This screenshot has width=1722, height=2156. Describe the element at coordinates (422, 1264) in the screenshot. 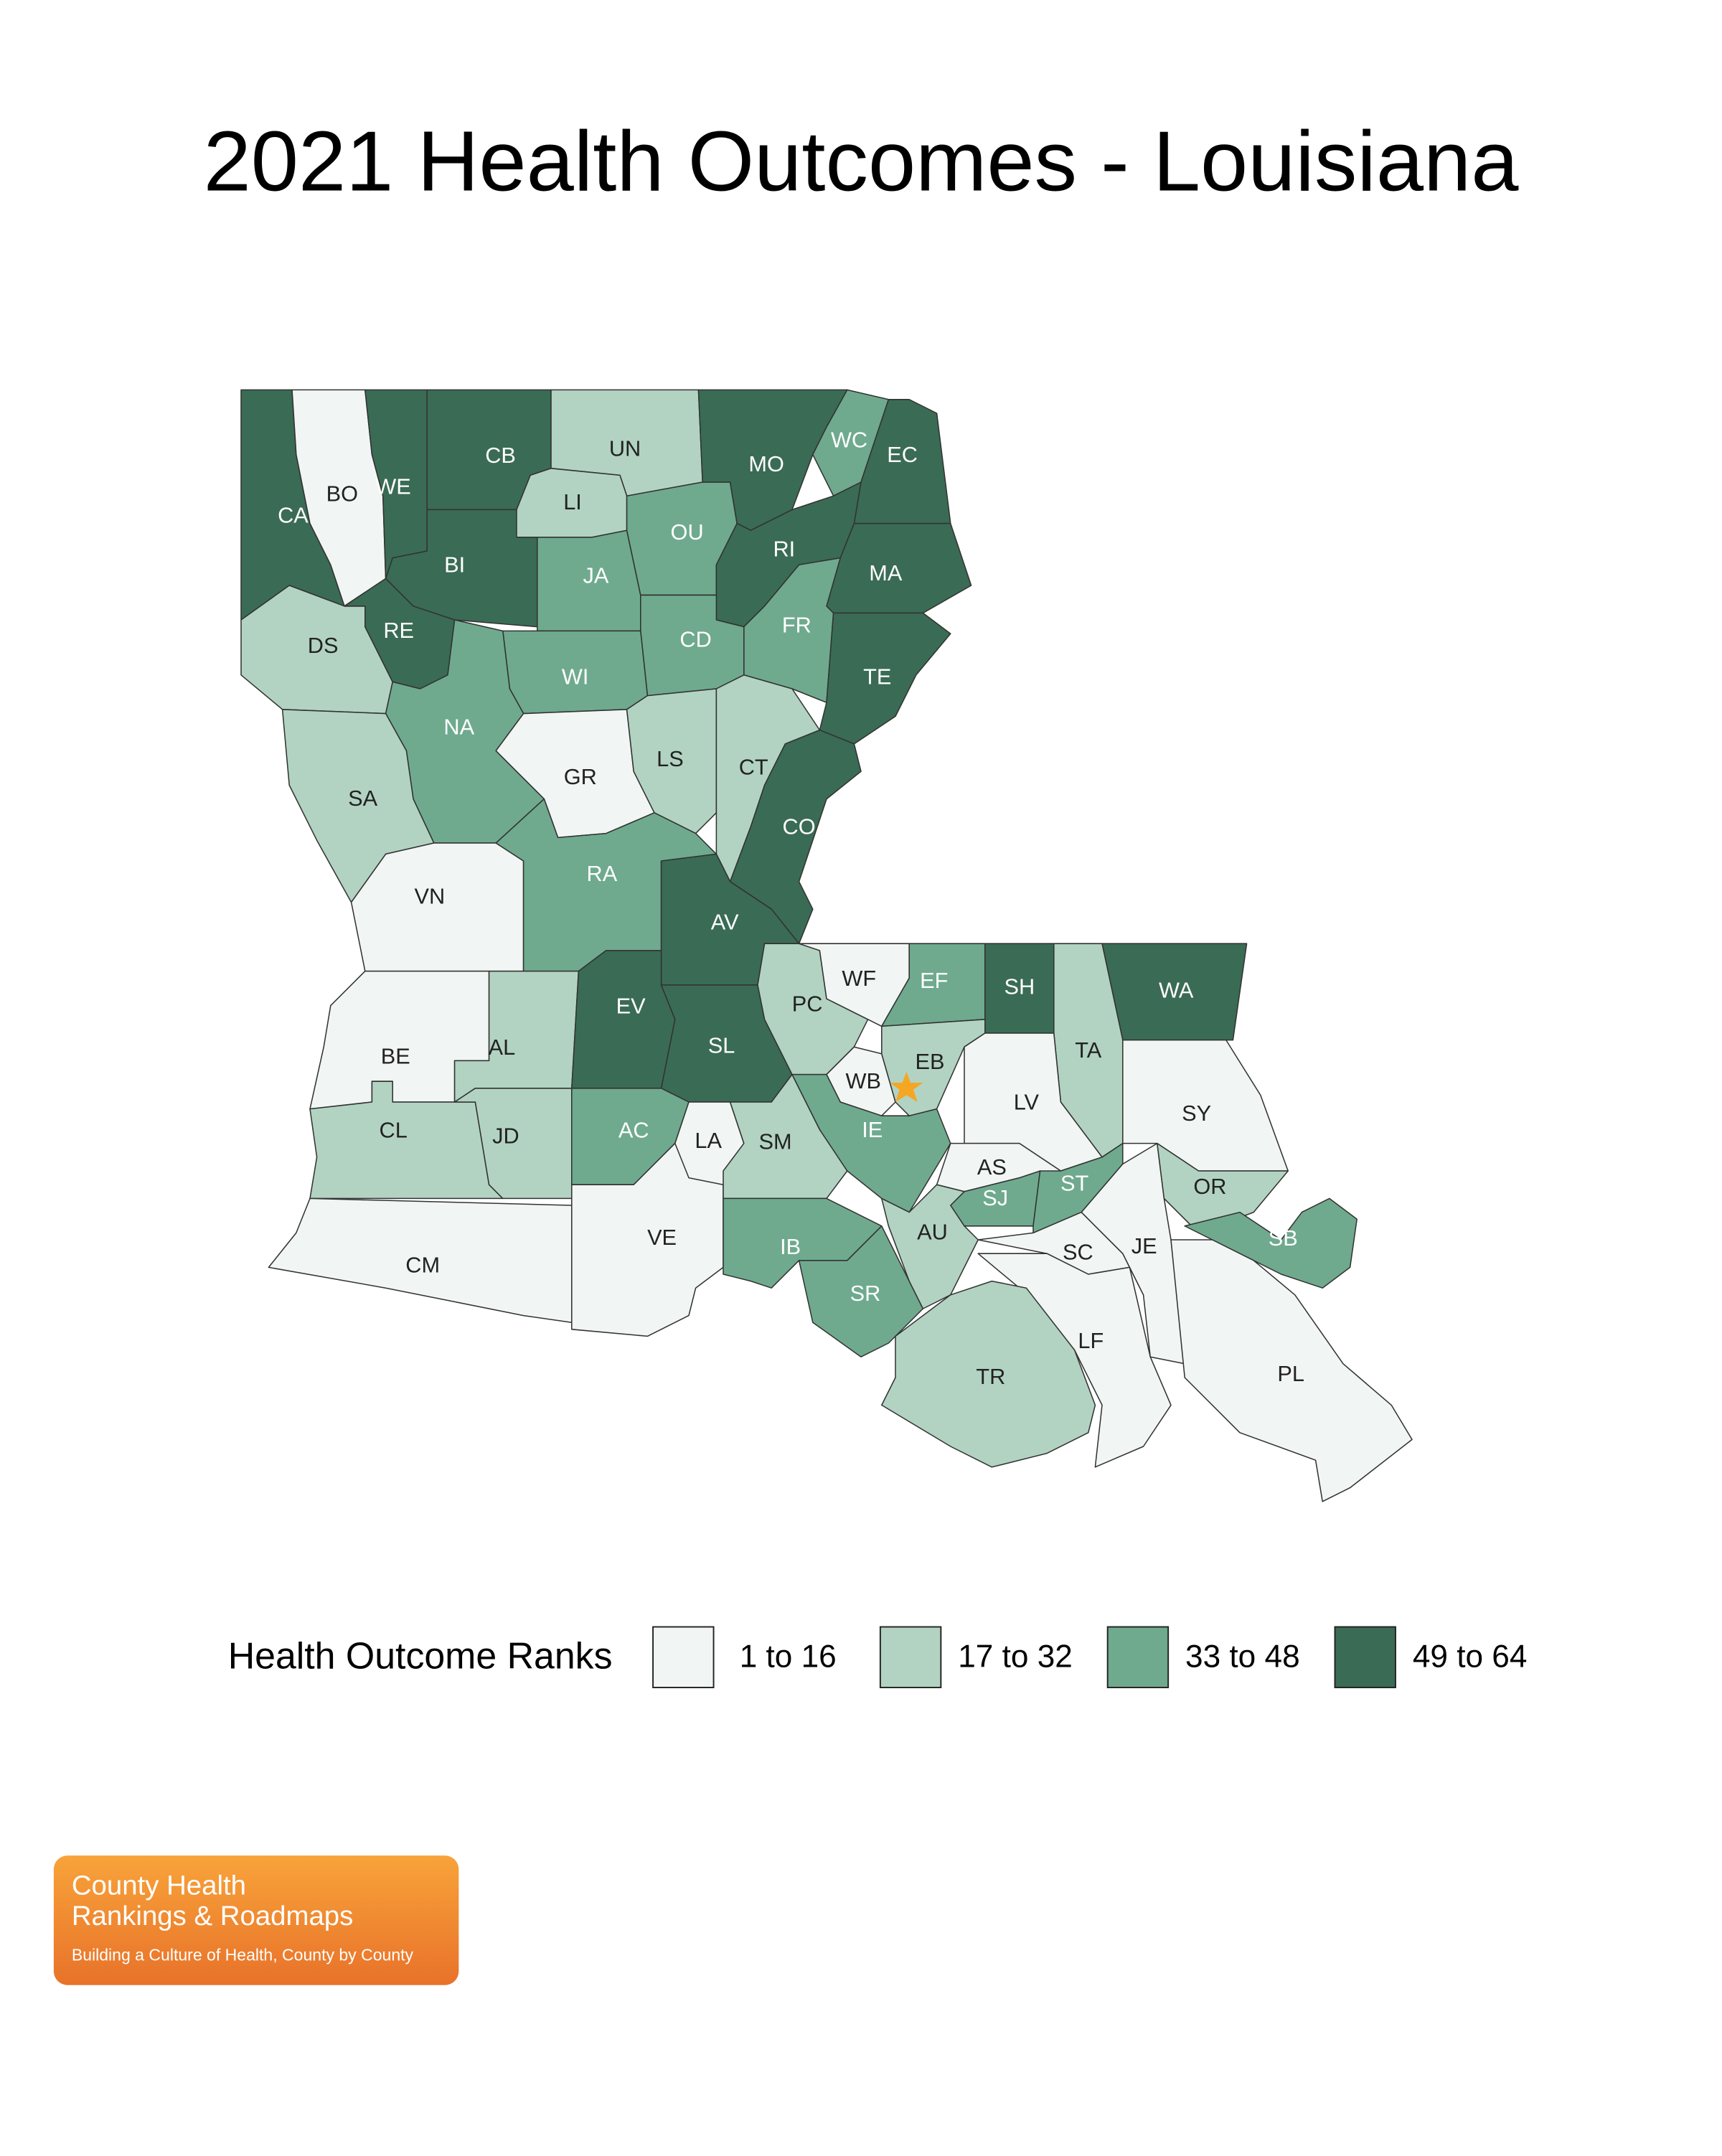

I see `parish-label: CM` at that location.